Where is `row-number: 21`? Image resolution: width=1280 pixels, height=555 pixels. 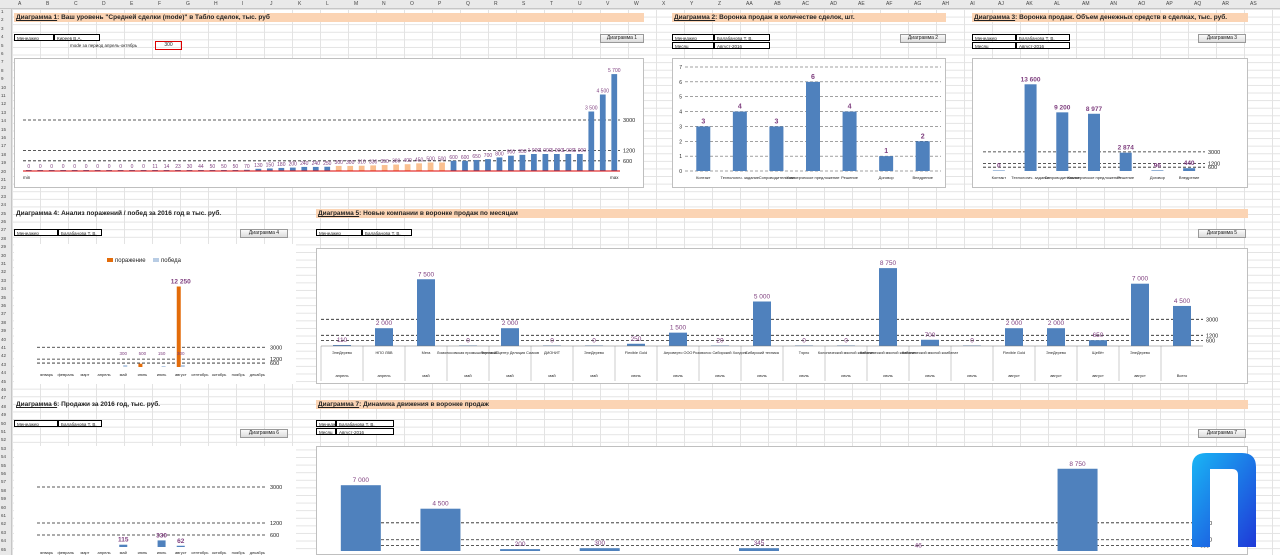
row-number: 21 is located at coordinates (4, 179).